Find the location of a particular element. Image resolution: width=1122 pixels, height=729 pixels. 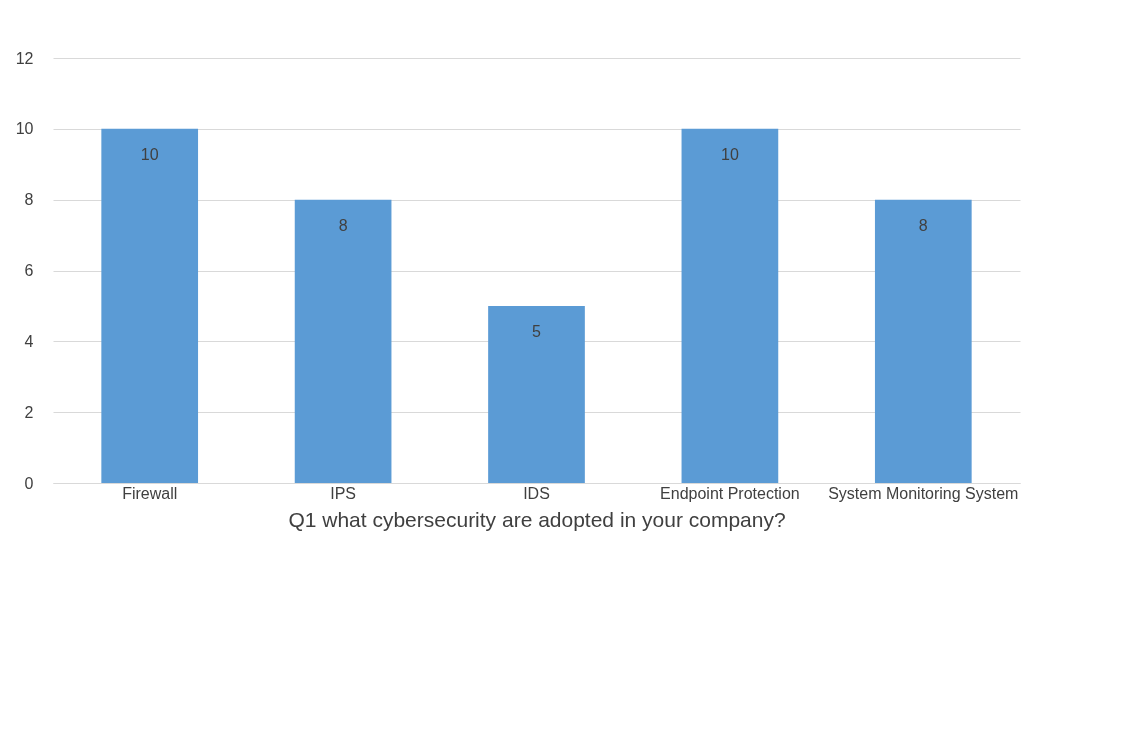

x-tick-label: Firewall is located at coordinates (150, 493).